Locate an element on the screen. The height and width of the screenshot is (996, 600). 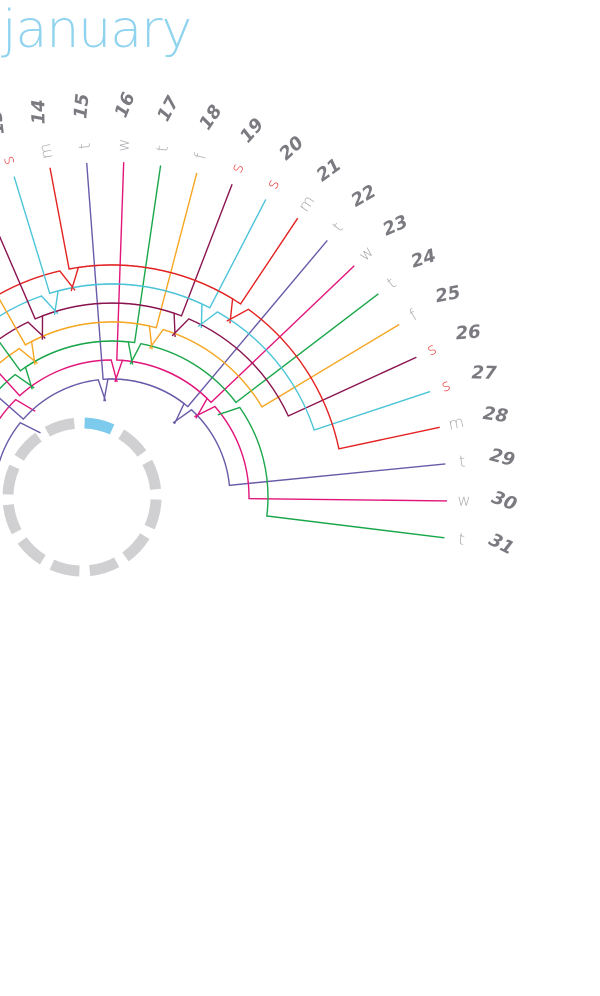
day-number: 17 is located at coordinates (168, 108).